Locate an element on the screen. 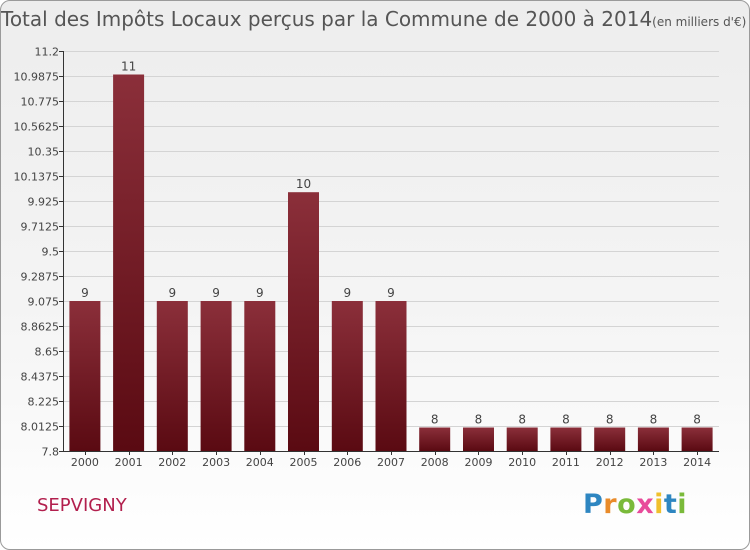  proxiti-logo: Proxiti is located at coordinates (635, 504).